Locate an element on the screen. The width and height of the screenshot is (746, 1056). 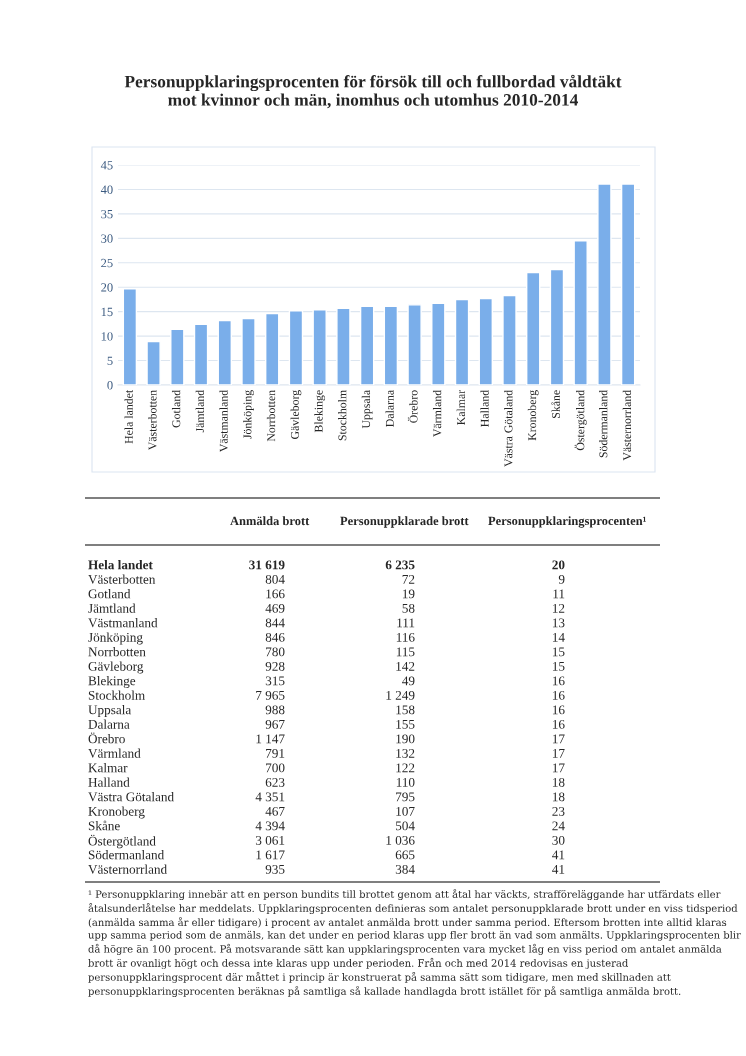
x-tick-label: Värmland is located at coordinates (437, 413).